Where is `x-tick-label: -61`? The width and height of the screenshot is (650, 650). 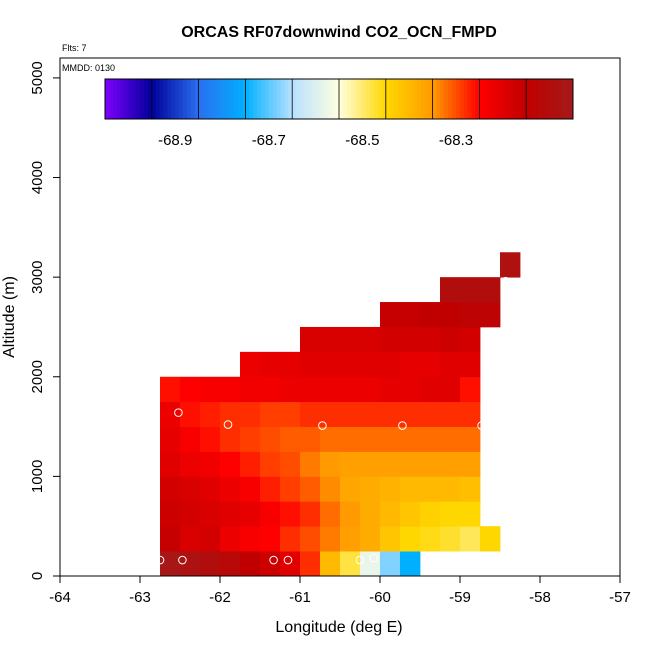
x-tick-label: -61 is located at coordinates (300, 597).